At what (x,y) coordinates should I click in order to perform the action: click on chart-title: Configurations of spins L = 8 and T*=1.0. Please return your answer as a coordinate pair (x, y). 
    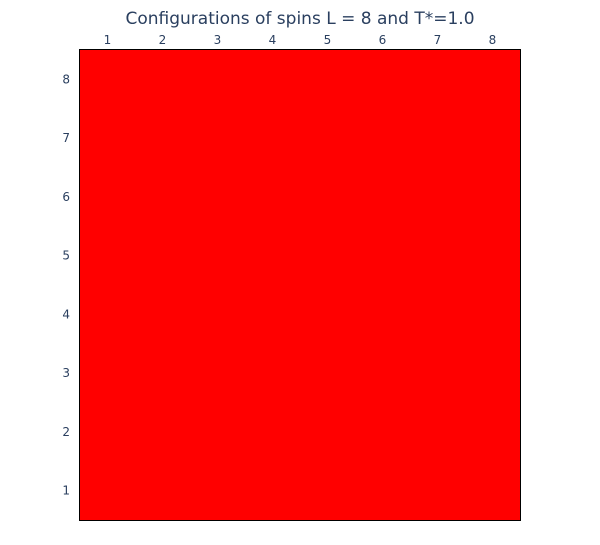
    Looking at the image, I should click on (299, 19).